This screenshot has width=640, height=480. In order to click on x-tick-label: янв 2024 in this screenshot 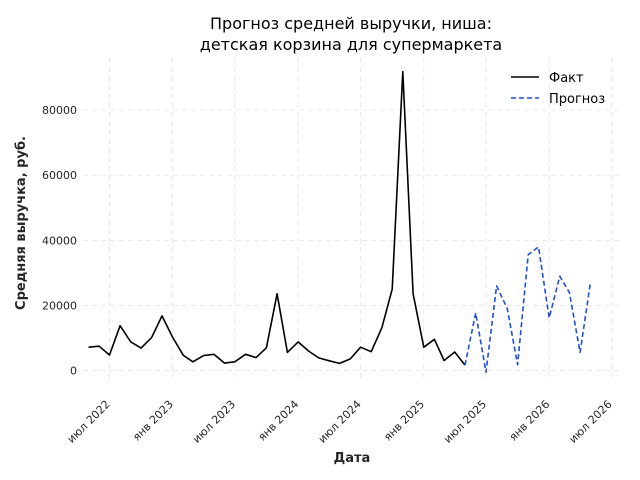, I will do `click(279, 421)`.